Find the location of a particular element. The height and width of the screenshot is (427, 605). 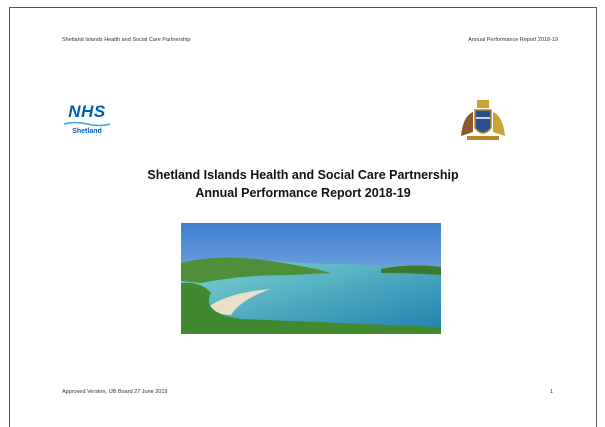

landscape-photo is located at coordinates (311, 278).